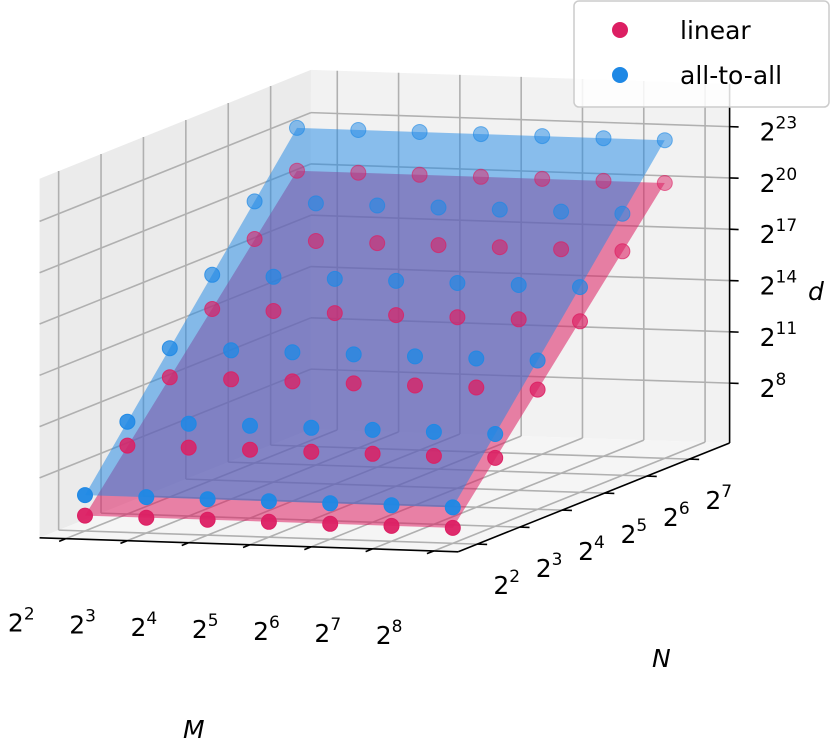 The height and width of the screenshot is (753, 832). I want to click on d-tick-label: 214, so click(779, 284).